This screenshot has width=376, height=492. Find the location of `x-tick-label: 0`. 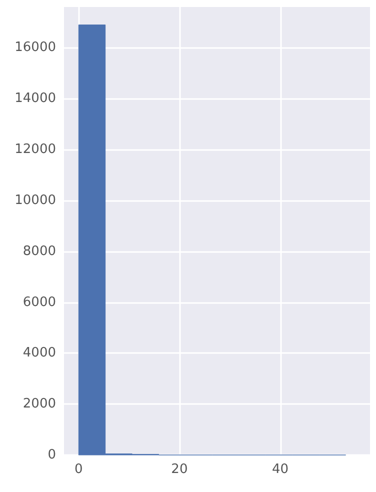

x-tick-label: 0 is located at coordinates (78, 469).